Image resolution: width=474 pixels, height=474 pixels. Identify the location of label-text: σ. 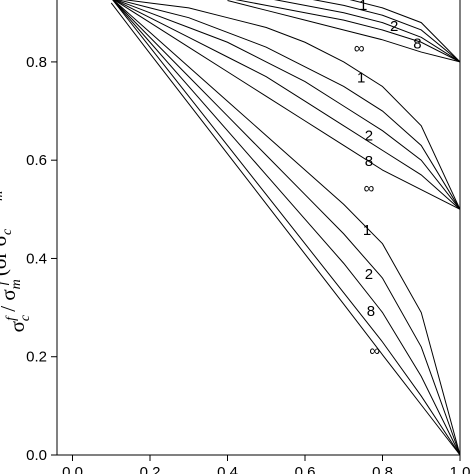
(17, 326).